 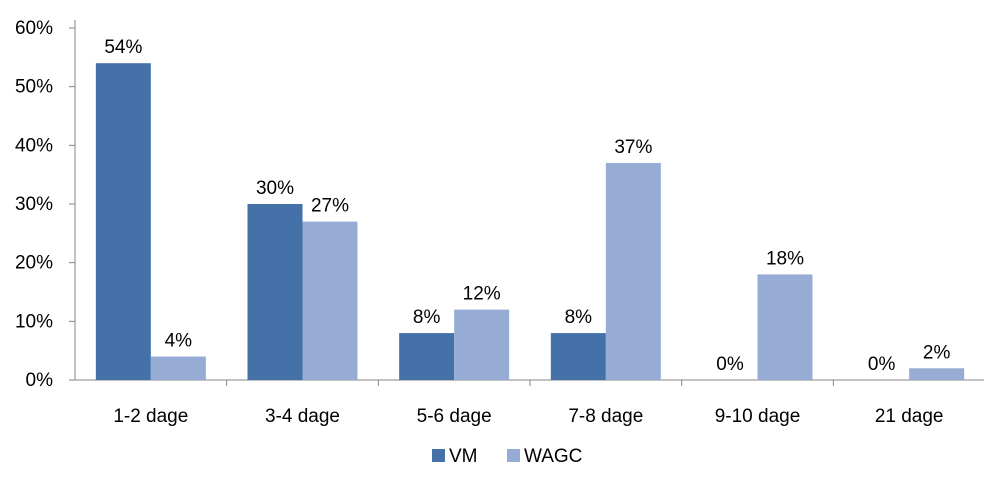 What do you see at coordinates (34, 28) in the screenshot?
I see `y-tick-label: 60%` at bounding box center [34, 28].